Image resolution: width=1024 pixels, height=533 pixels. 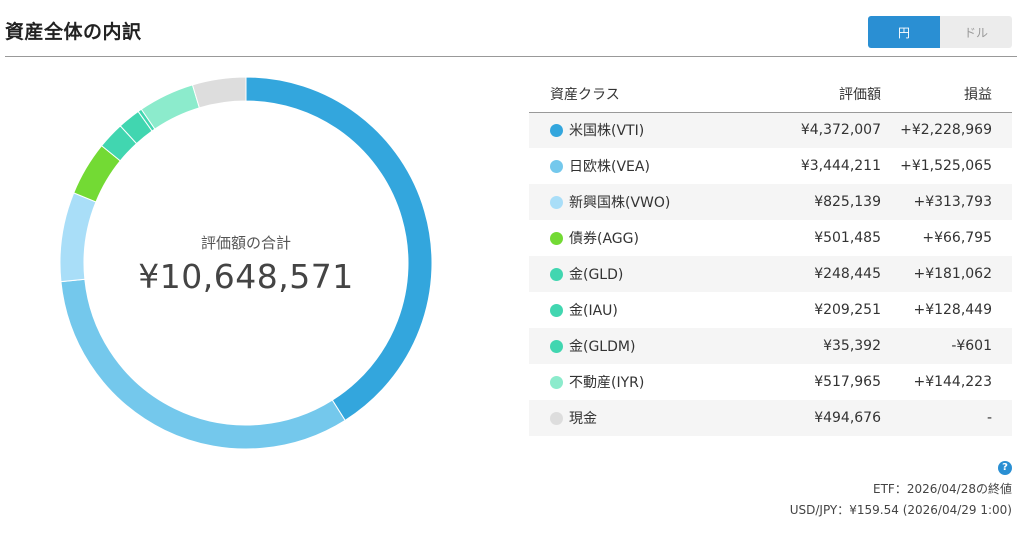 I want to click on asset-class-cell: 新興国株(VWO), so click(x=640, y=202).